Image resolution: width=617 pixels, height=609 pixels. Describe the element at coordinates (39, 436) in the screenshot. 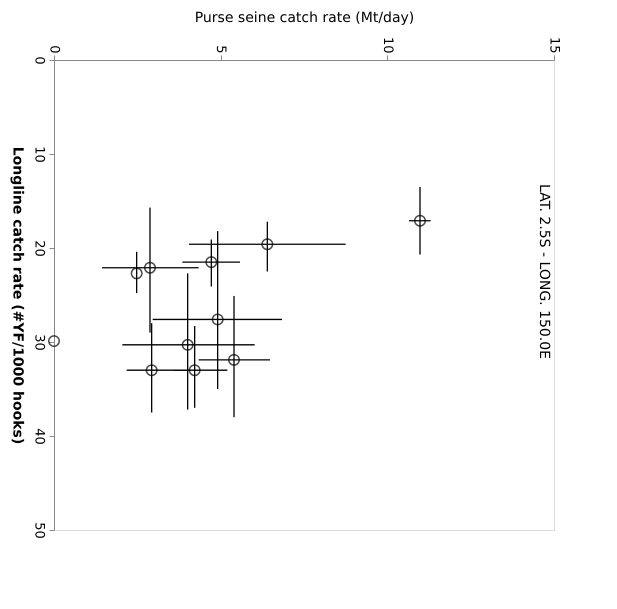

I see `y-tick-label: 40` at that location.